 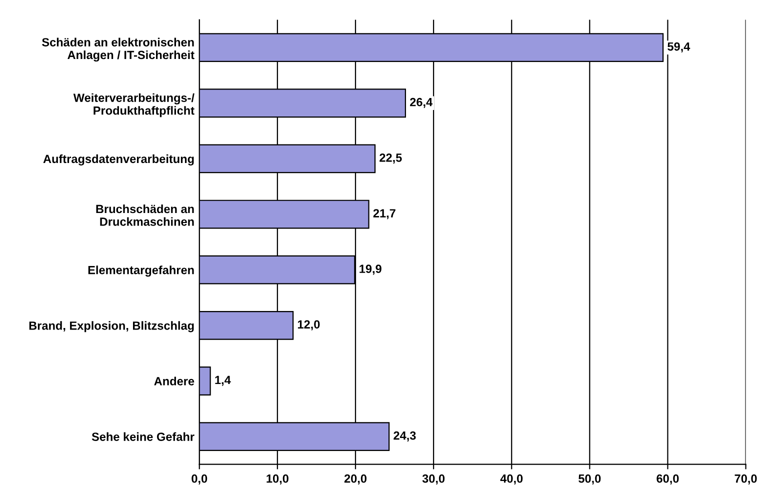 What do you see at coordinates (277, 479) in the screenshot?
I see `x-tick-label: 10,0` at bounding box center [277, 479].